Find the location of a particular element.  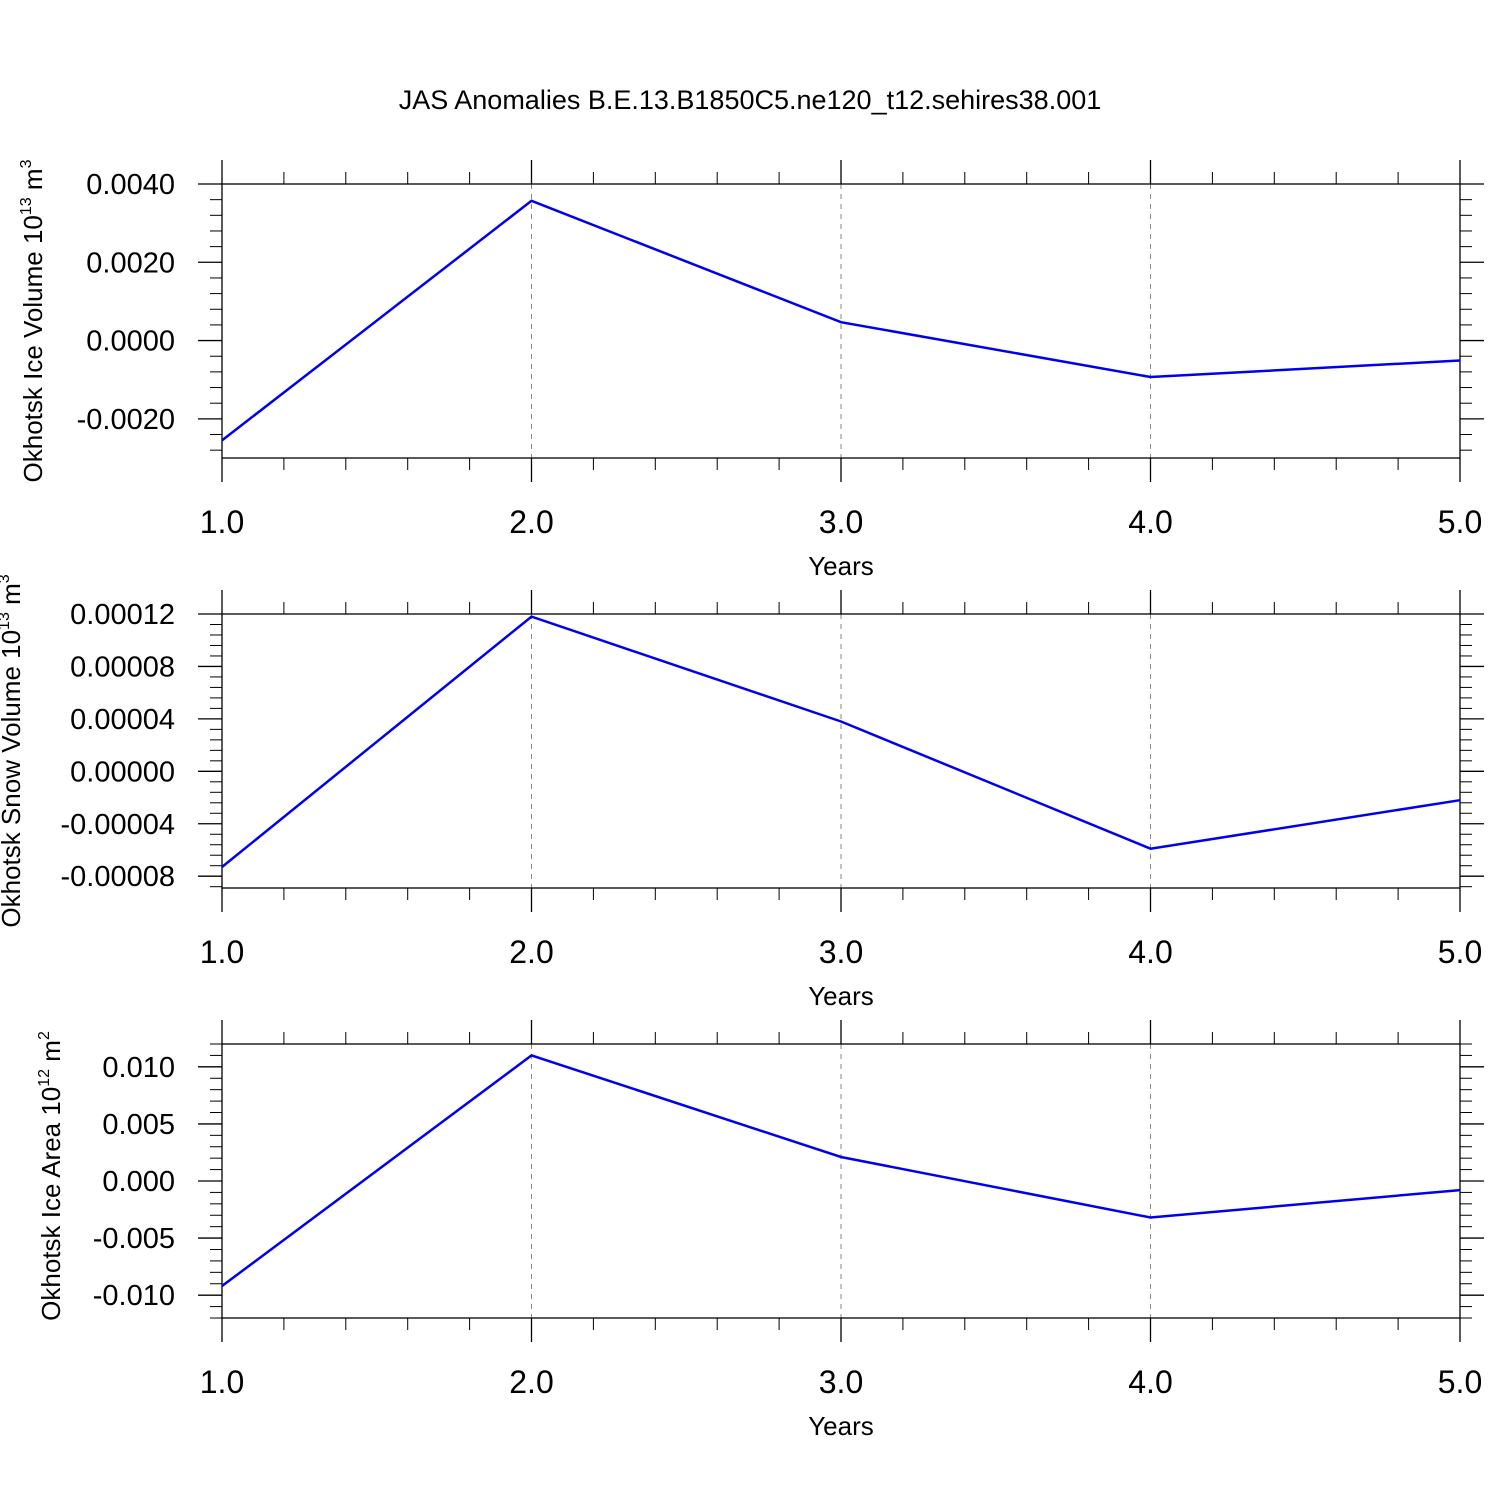

y-tick-label: -0.005 is located at coordinates (134, 1239).